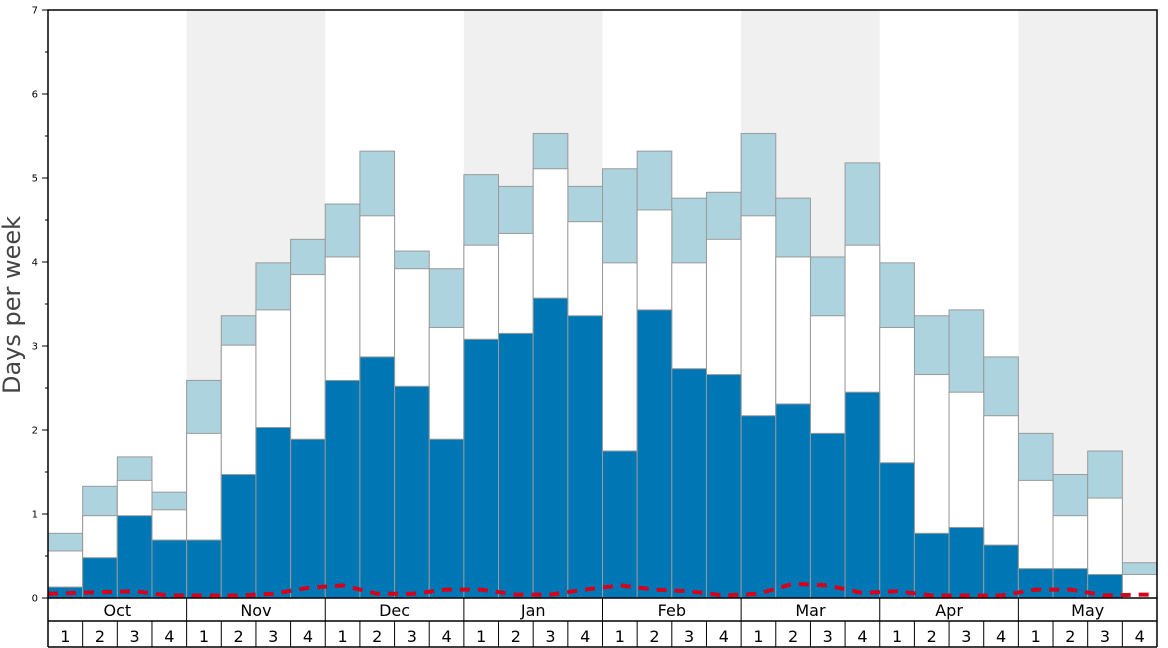 The image size is (1168, 648). I want to click on bar-level1-week25, so click(897, 530).